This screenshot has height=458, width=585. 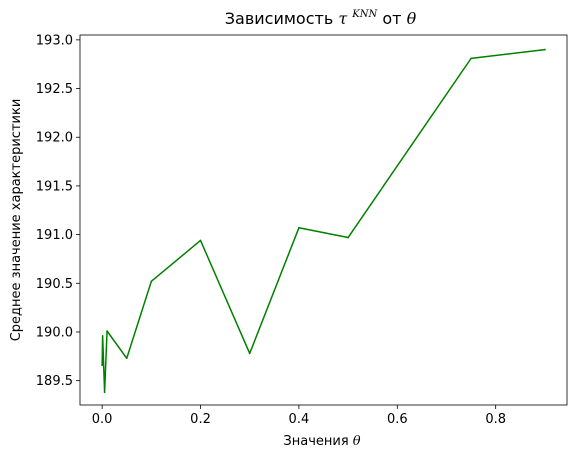 I want to click on x-tick-label: 0.6, so click(x=397, y=419).